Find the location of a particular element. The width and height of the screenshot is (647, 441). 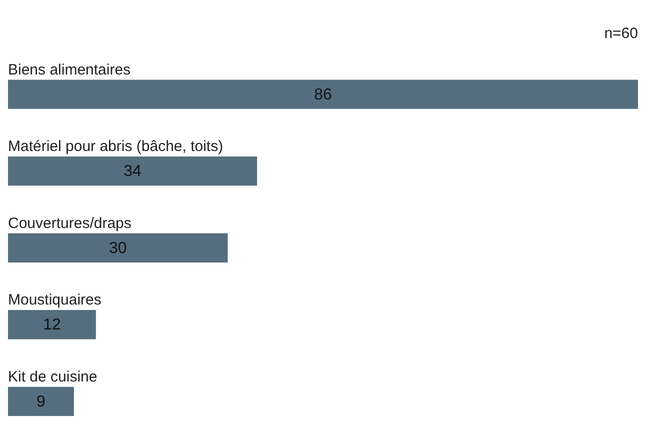

data-label: 86 is located at coordinates (323, 95).